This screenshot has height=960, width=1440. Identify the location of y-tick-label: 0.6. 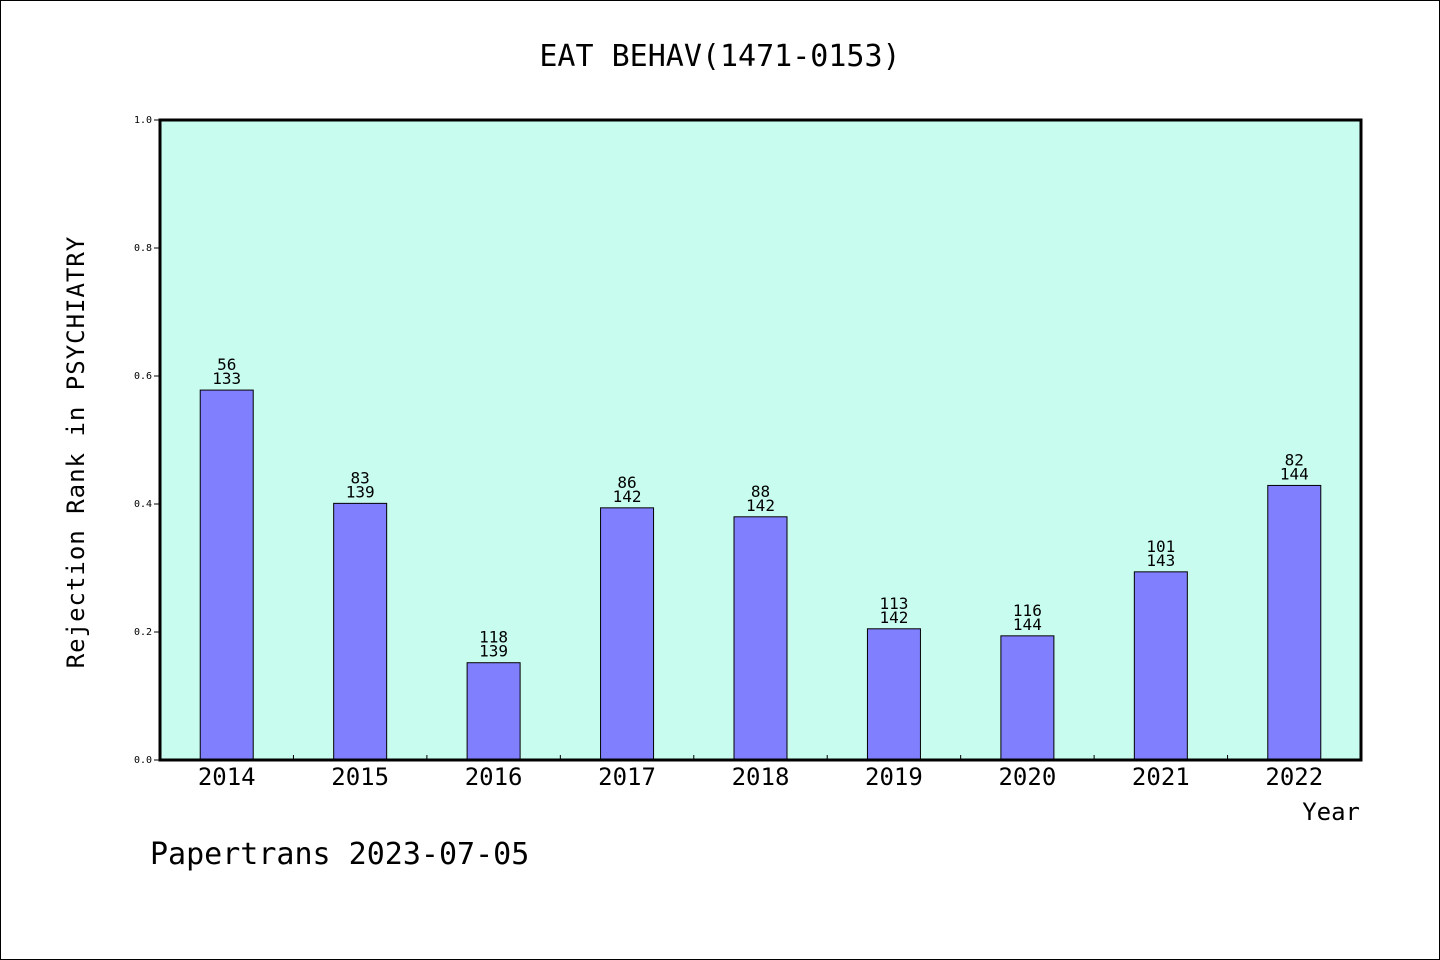
(143, 376).